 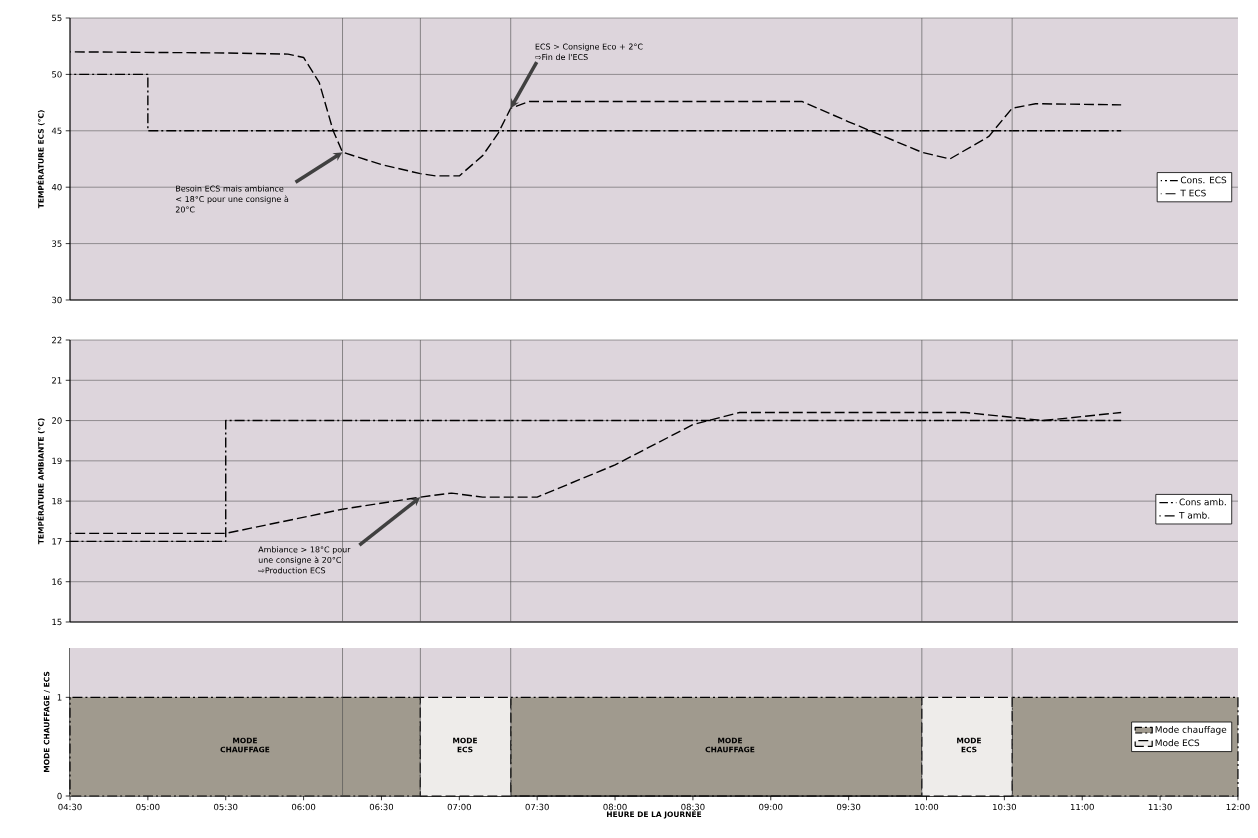 I want to click on x-tick-label: 08:30, so click(x=693, y=807).